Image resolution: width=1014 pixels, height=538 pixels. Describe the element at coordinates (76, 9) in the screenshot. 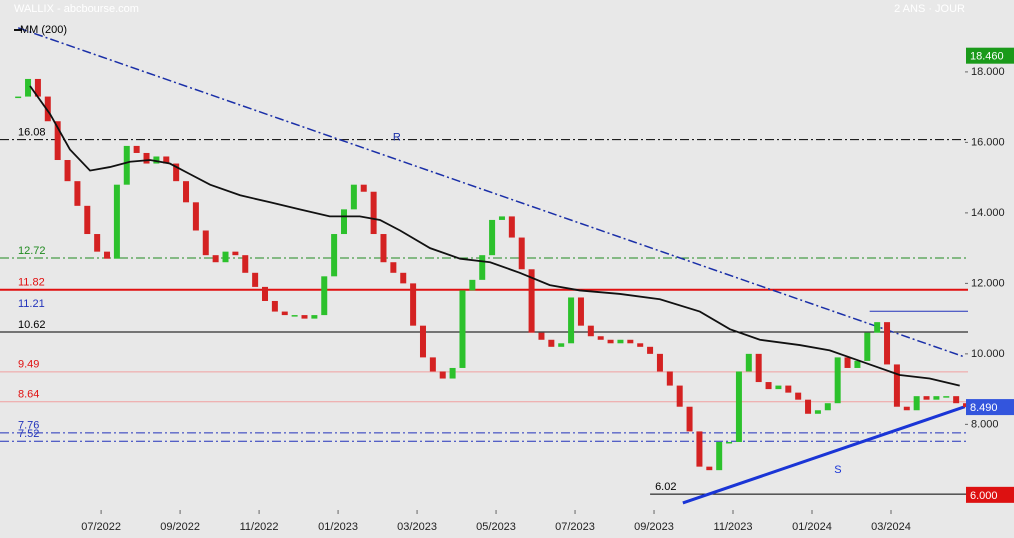

I see `chart-title: WALLIX - abcbourse.com` at that location.